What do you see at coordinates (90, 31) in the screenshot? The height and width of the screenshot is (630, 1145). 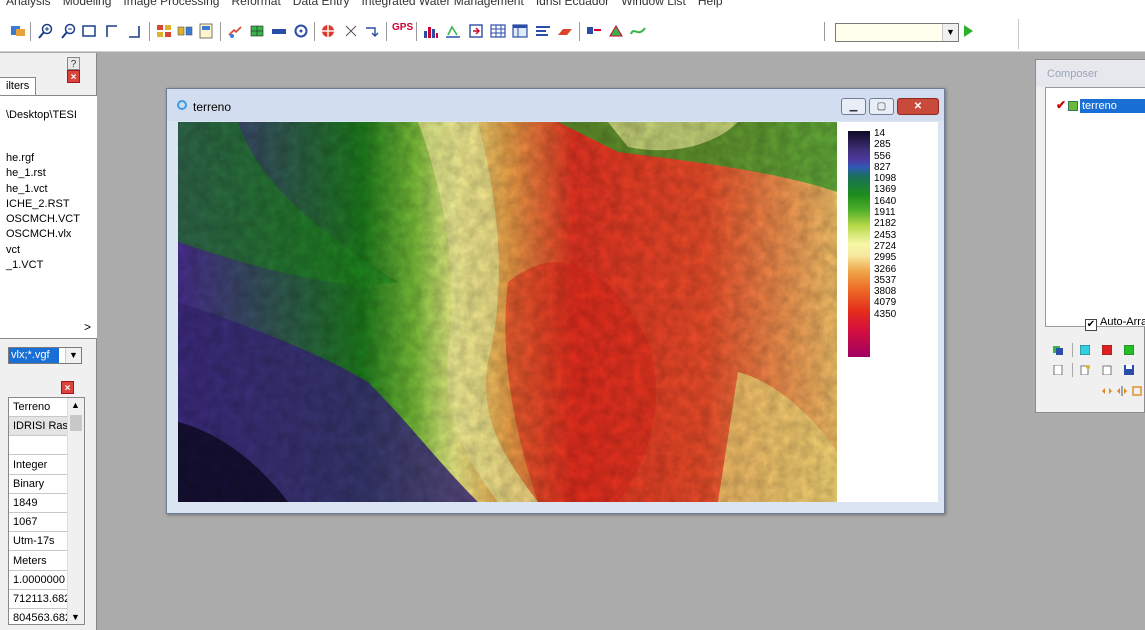 I see `zoom-window-icon` at bounding box center [90, 31].